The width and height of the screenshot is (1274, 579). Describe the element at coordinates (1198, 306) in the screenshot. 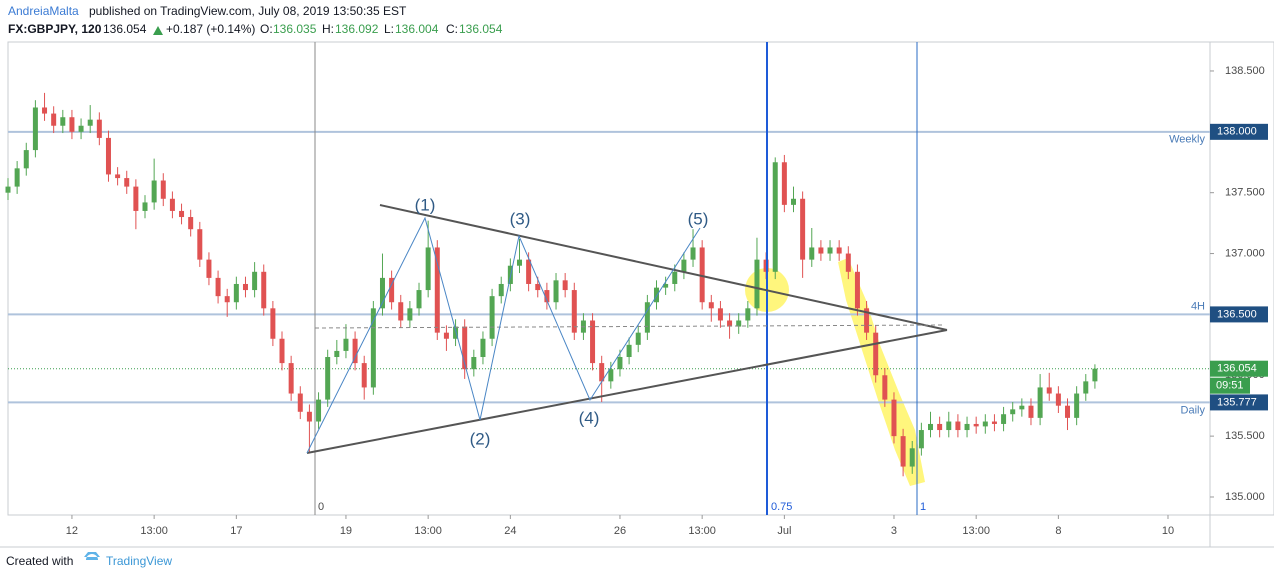

I see `level-name: 4H` at that location.